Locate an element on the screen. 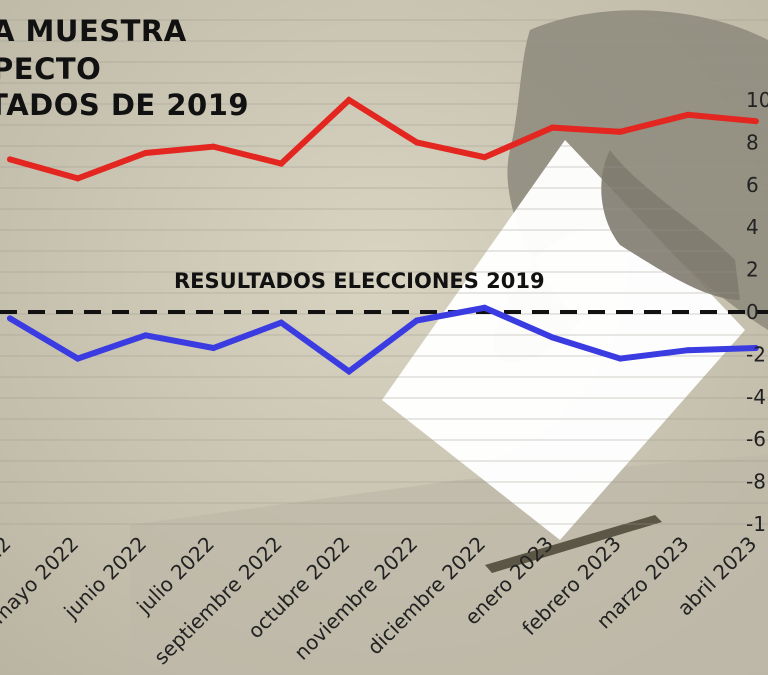 This screenshot has width=768, height=675. y-tick-label: 10 is located at coordinates (757, 100).